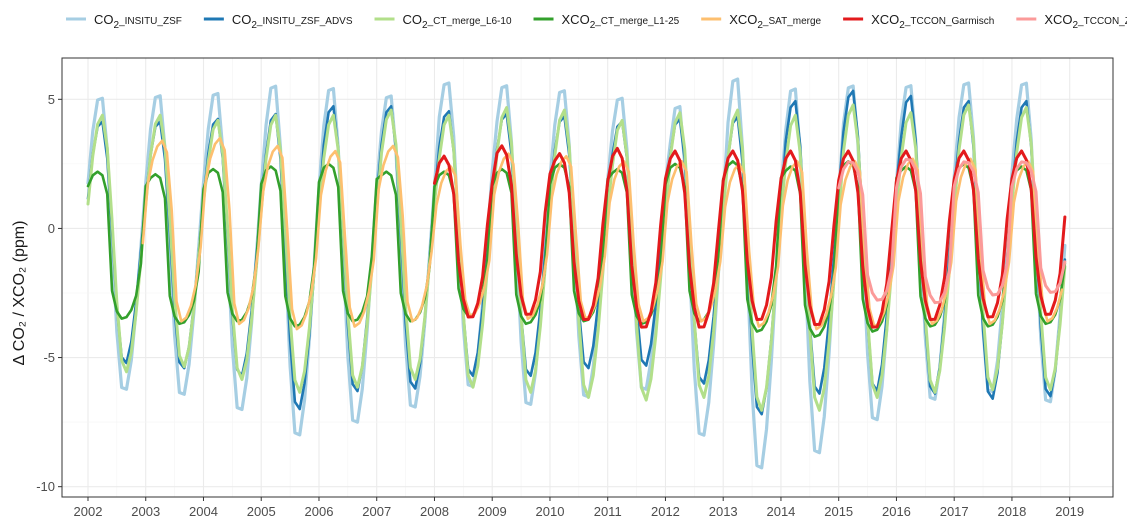  I want to click on x-tick-label: 2012, so click(665, 511).